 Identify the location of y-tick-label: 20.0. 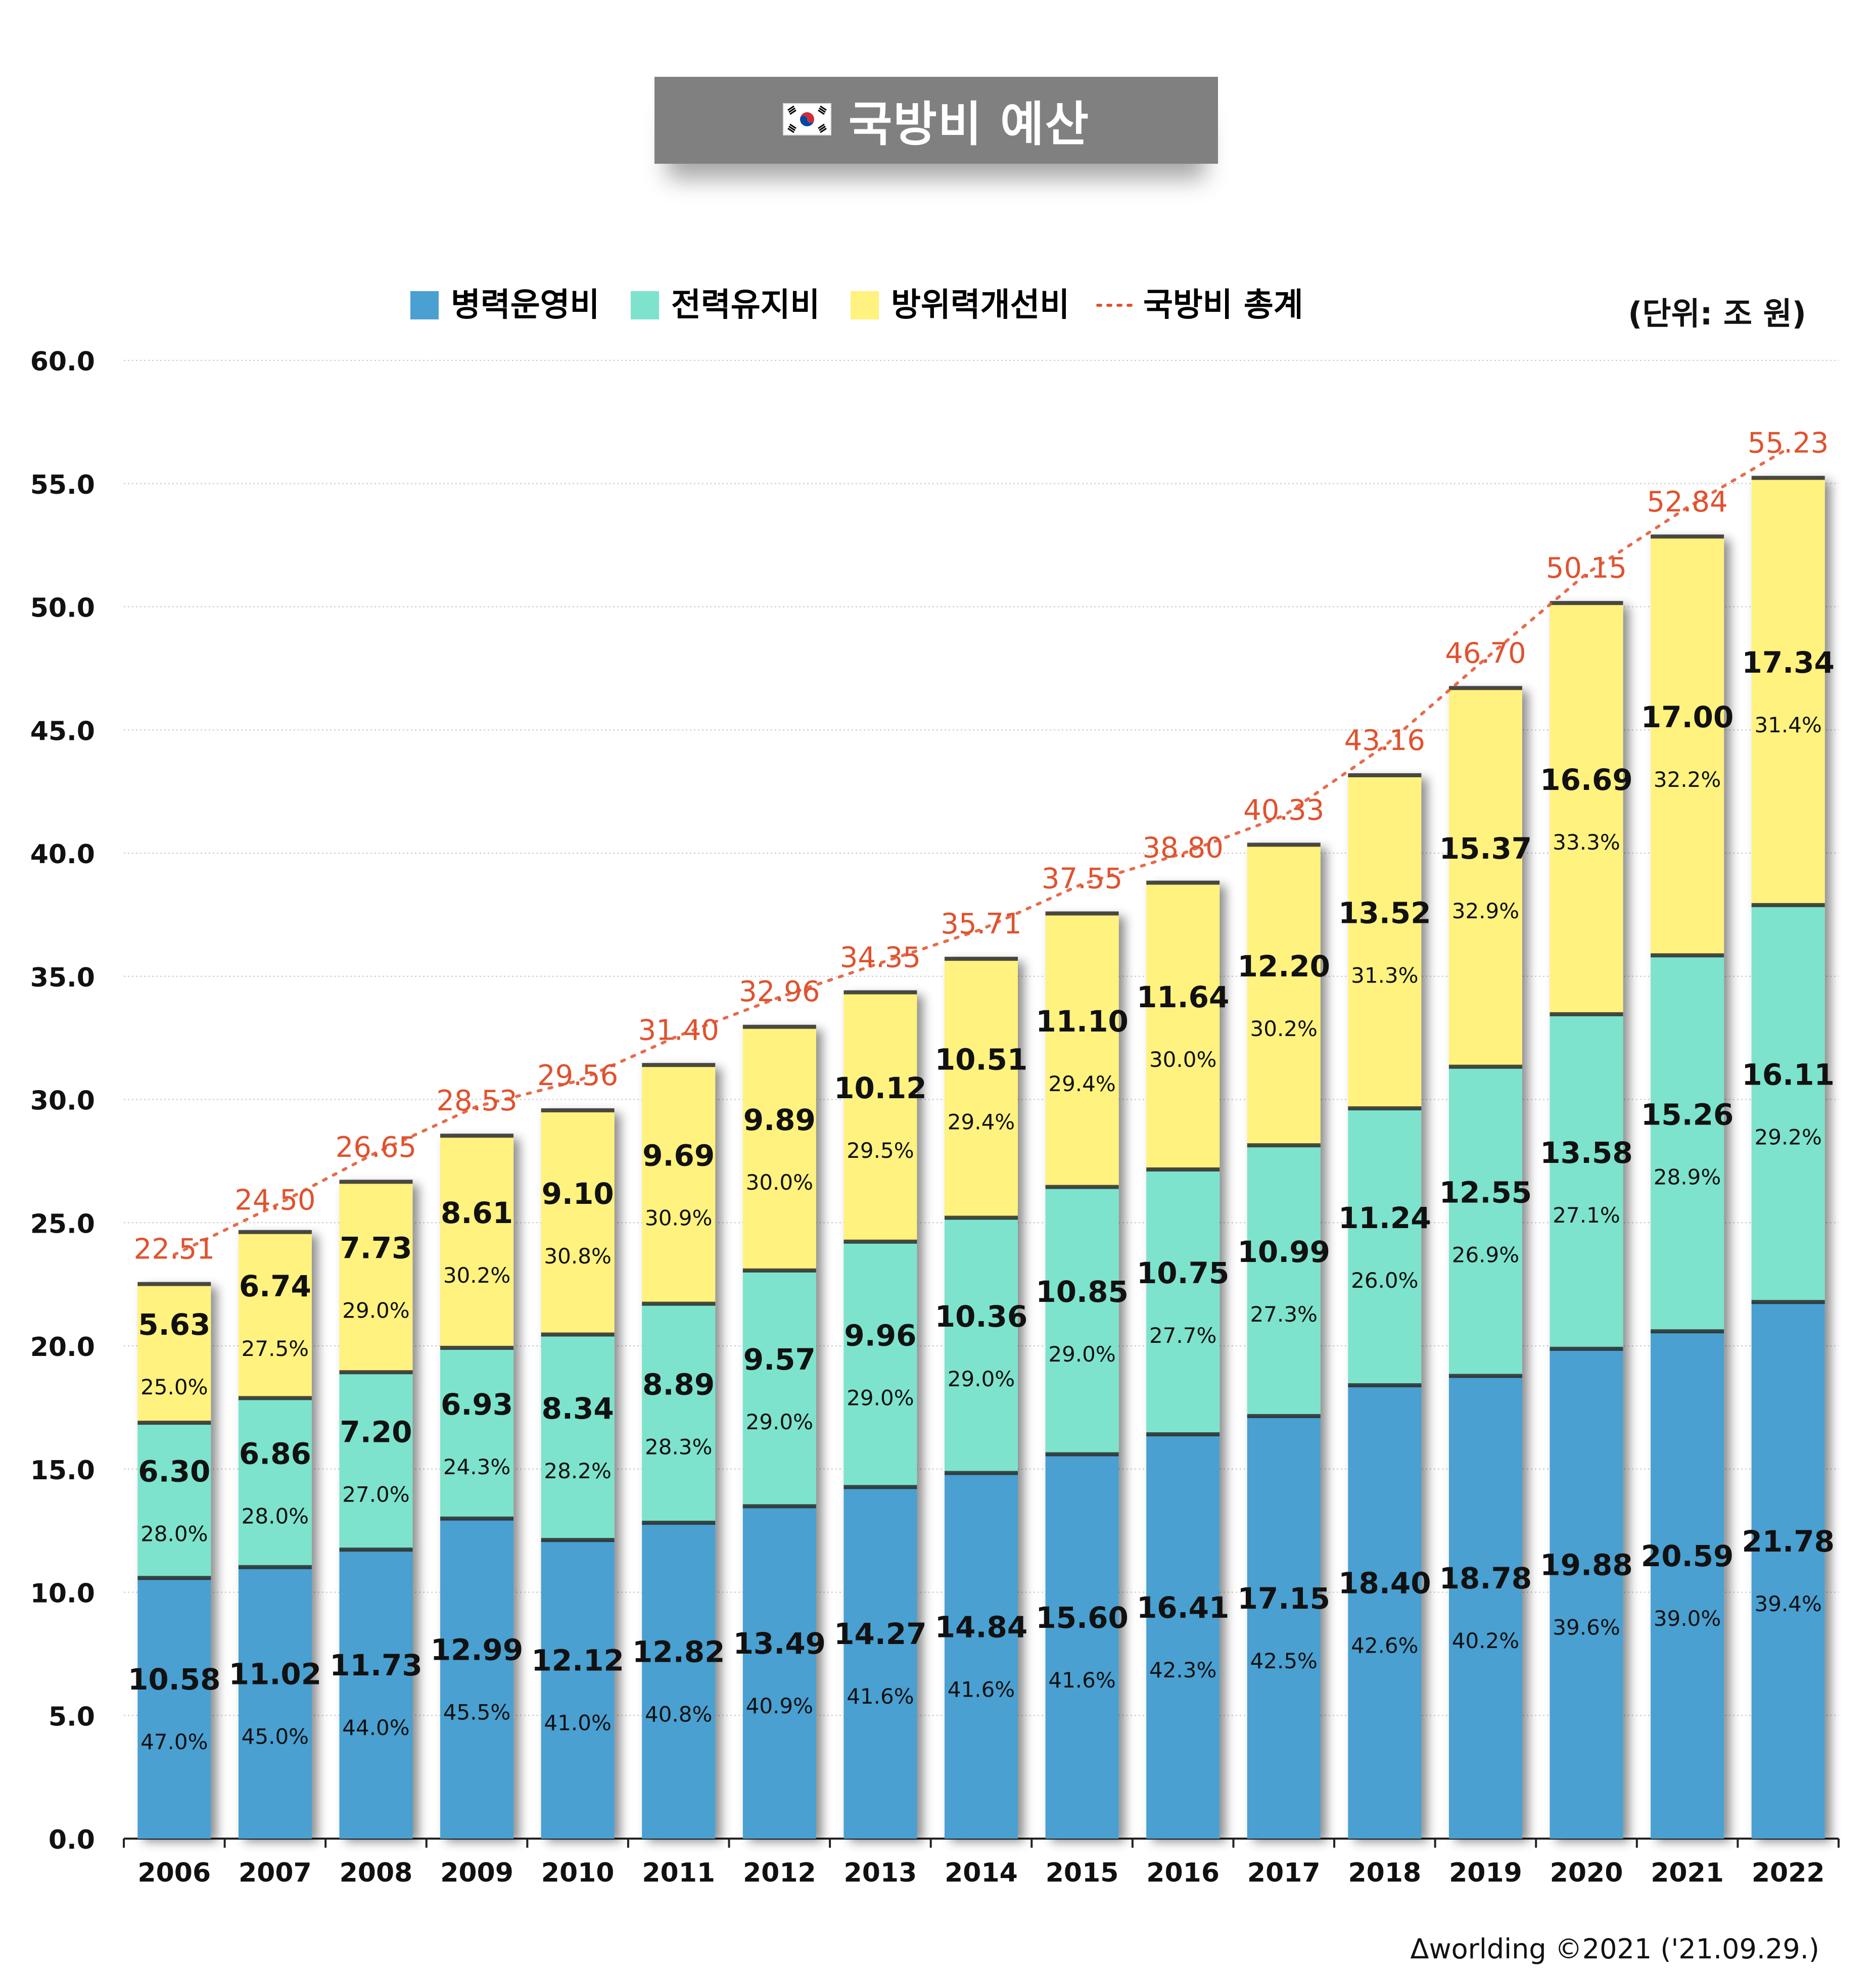
(62, 1347).